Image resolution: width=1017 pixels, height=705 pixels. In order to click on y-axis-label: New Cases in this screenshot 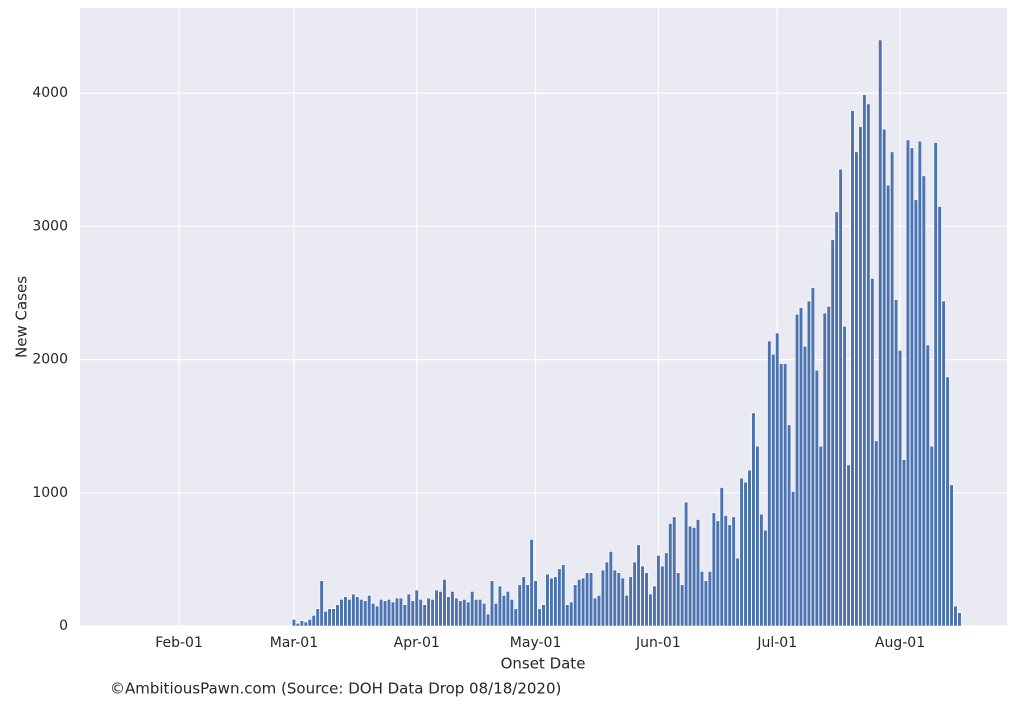, I will do `click(22, 317)`.